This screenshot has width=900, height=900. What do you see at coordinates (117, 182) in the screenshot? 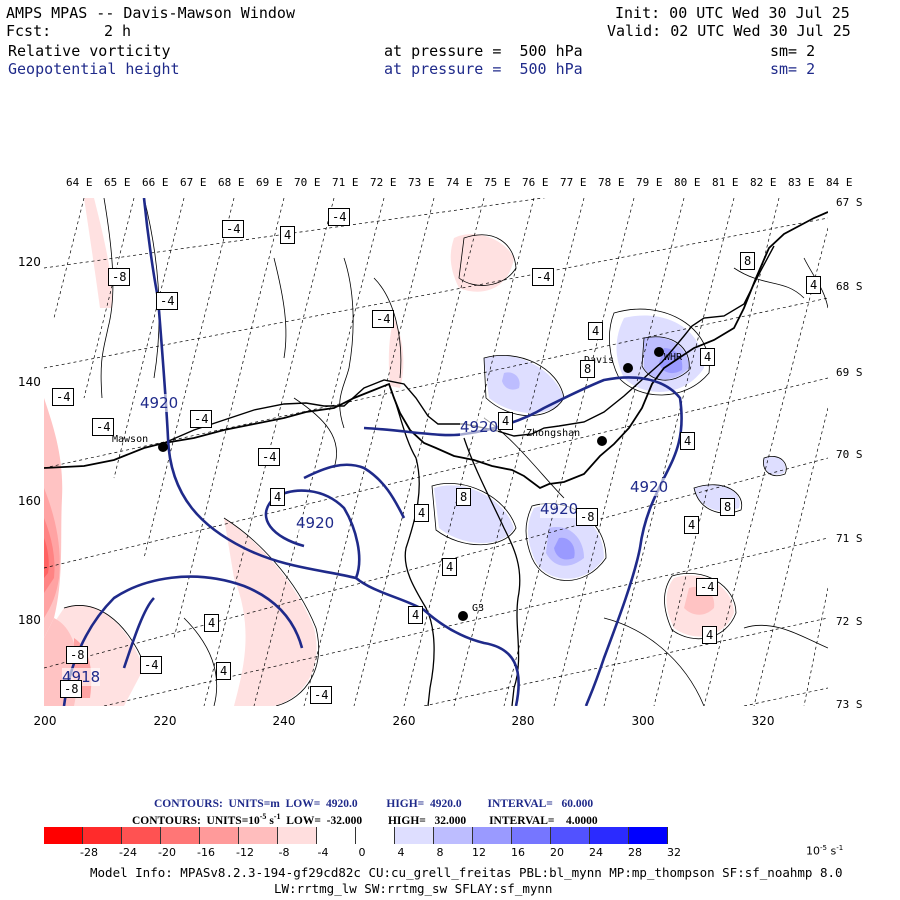
I see `lon-label: 65 E` at bounding box center [117, 182].